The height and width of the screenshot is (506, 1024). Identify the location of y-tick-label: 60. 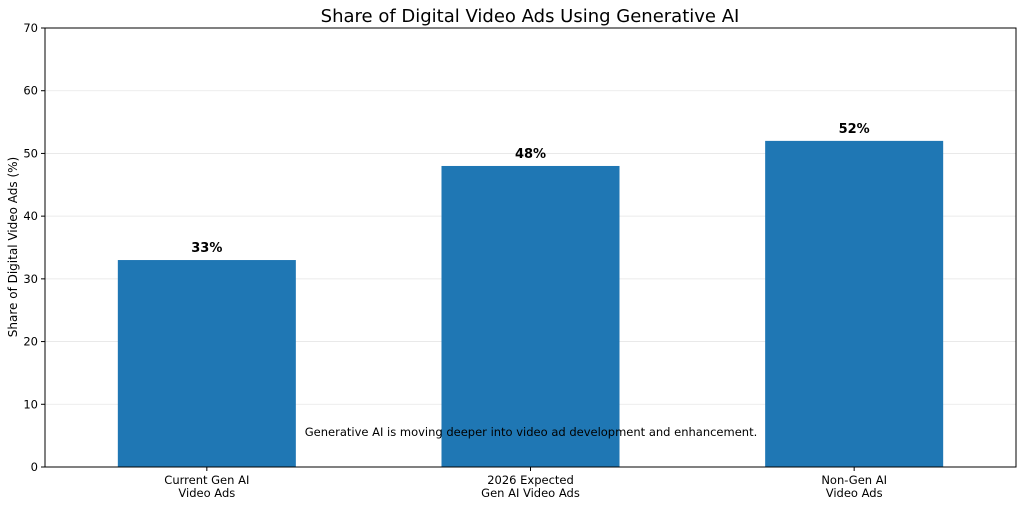
(30, 91).